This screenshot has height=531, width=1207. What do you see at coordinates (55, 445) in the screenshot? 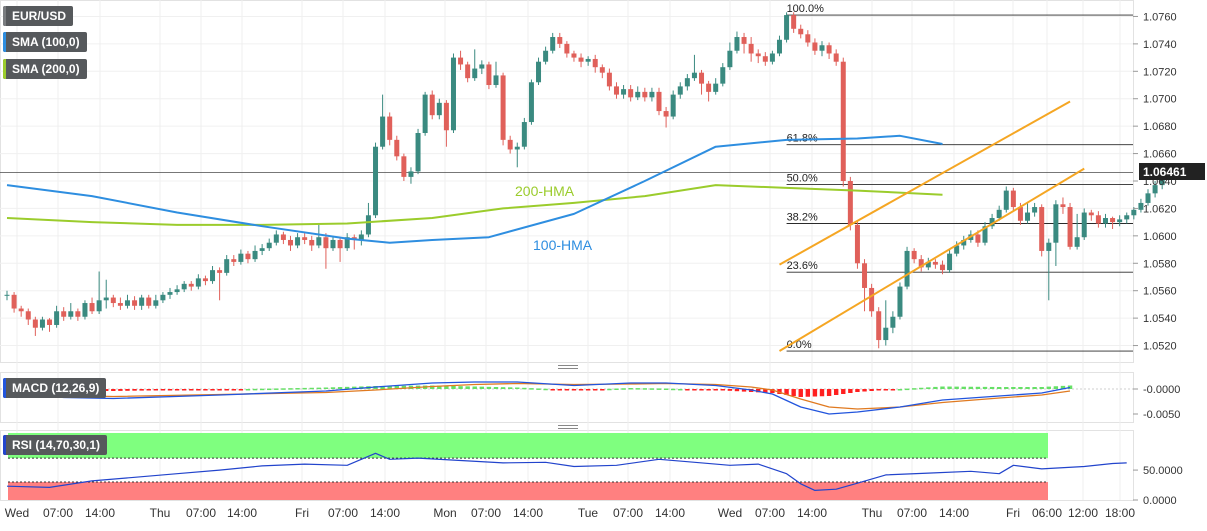
I see `legend-rsi-tag: RSI (14,70,30,1)` at bounding box center [55, 445].